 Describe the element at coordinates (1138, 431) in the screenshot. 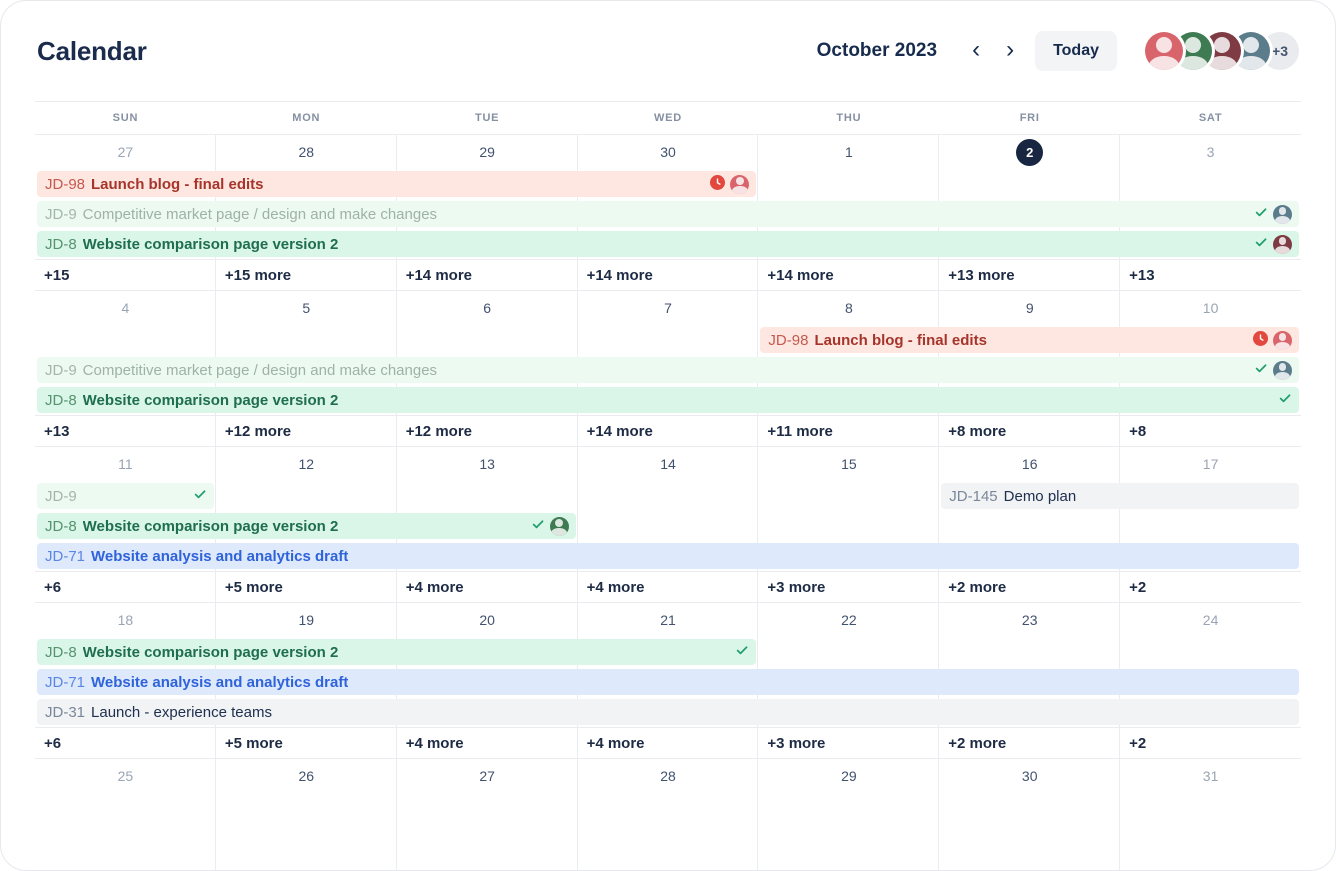

I see `more-events-link: +8` at that location.